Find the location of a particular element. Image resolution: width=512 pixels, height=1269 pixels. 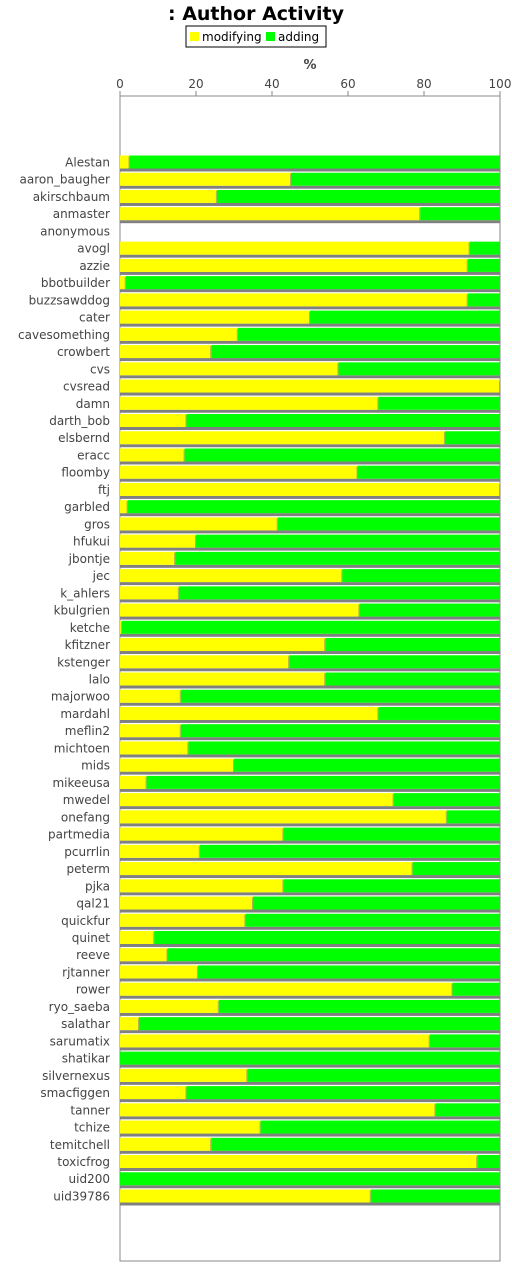

category-label: k_ahlers is located at coordinates (85, 593).